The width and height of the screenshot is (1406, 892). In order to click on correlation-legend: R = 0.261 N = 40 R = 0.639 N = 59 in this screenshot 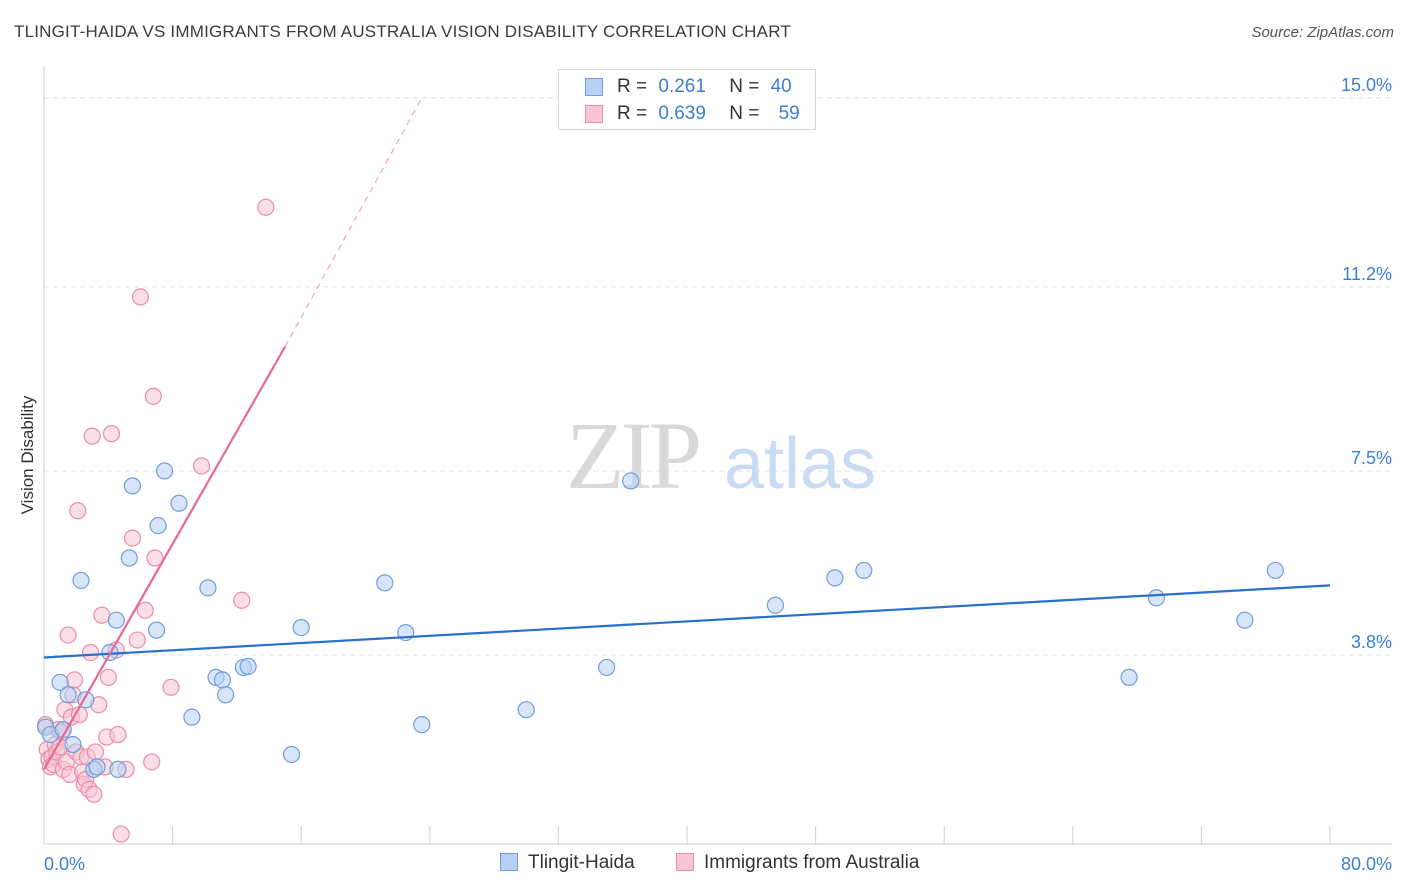, I will do `click(687, 99)`.